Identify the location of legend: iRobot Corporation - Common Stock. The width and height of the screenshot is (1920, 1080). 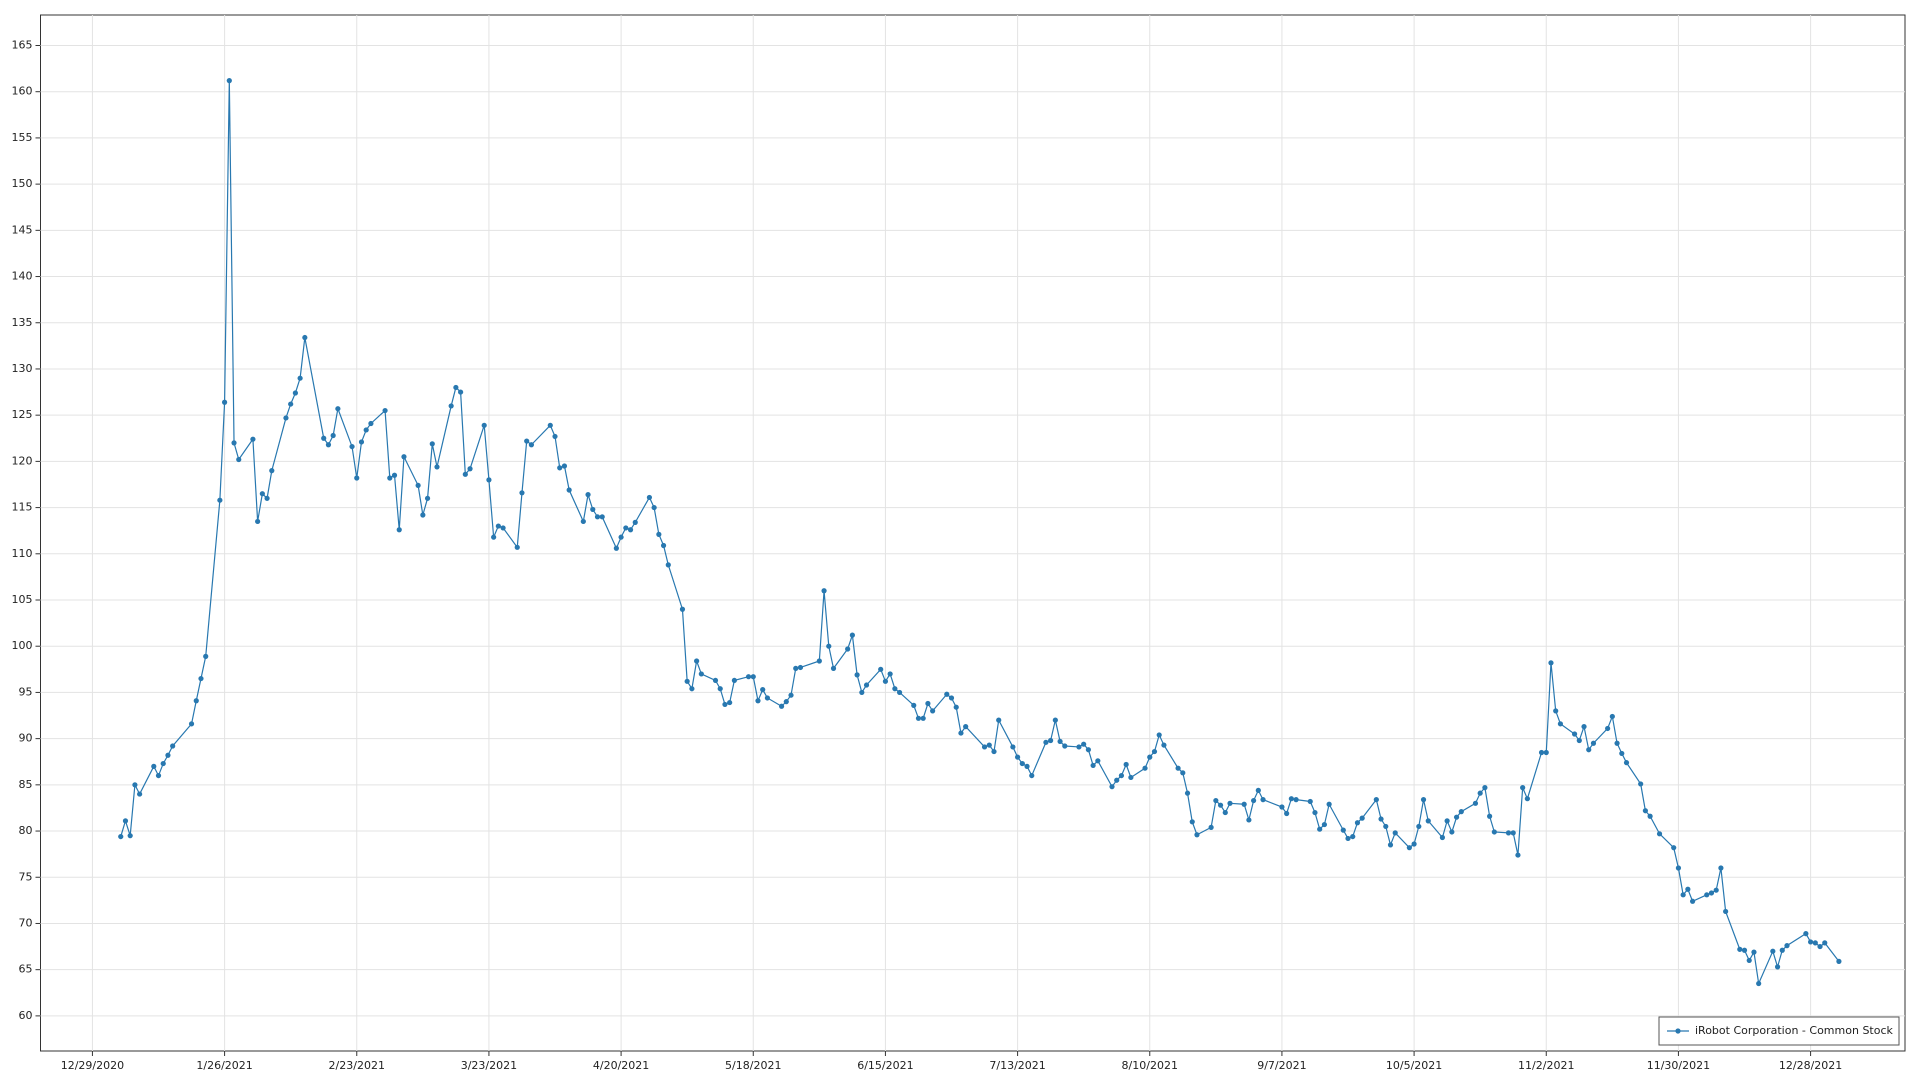
(1779, 1031).